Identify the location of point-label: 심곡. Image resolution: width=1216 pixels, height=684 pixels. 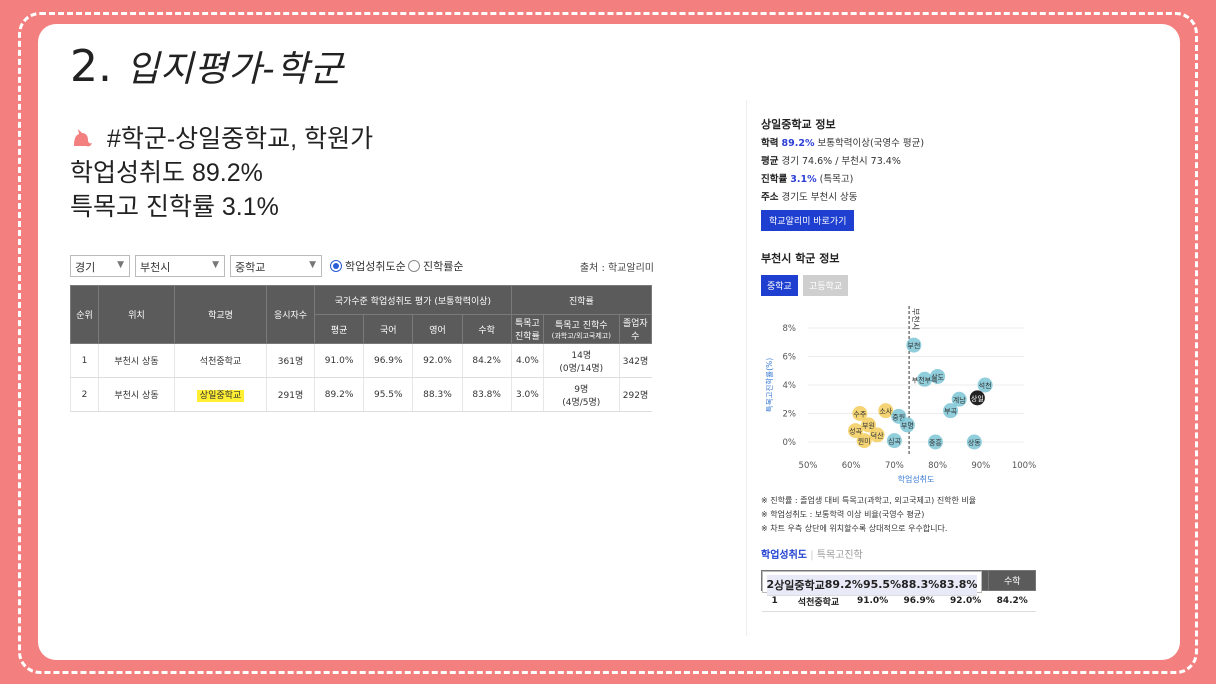
(894, 441).